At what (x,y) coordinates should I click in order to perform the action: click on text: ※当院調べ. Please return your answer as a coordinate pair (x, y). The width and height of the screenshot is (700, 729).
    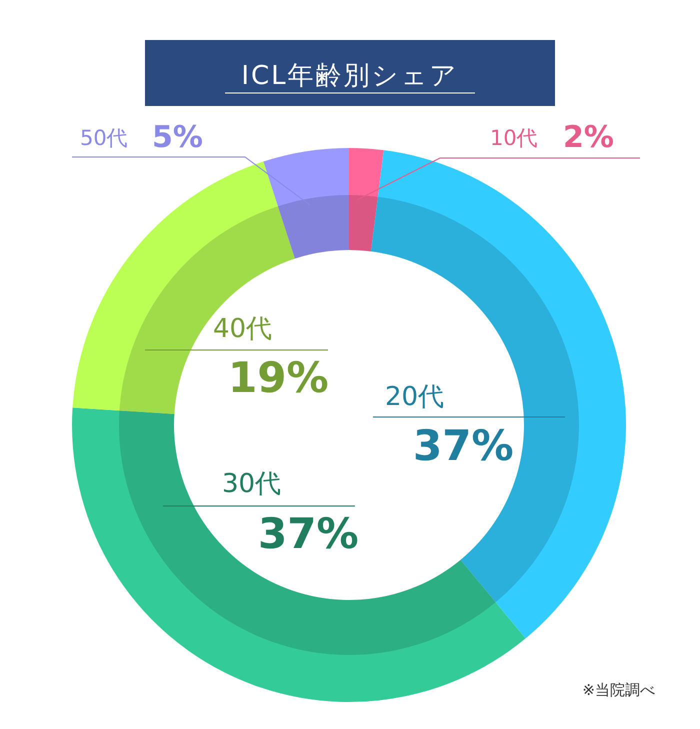
    Looking at the image, I should click on (618, 690).